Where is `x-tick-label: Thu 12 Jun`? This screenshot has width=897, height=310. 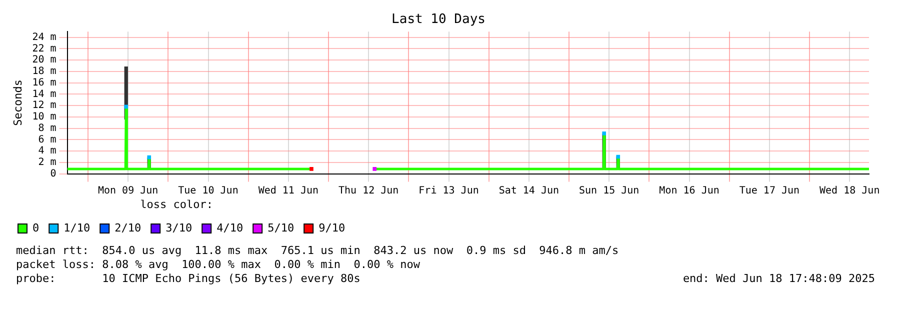
x-tick-label: Thu 12 Jun is located at coordinates (368, 190).